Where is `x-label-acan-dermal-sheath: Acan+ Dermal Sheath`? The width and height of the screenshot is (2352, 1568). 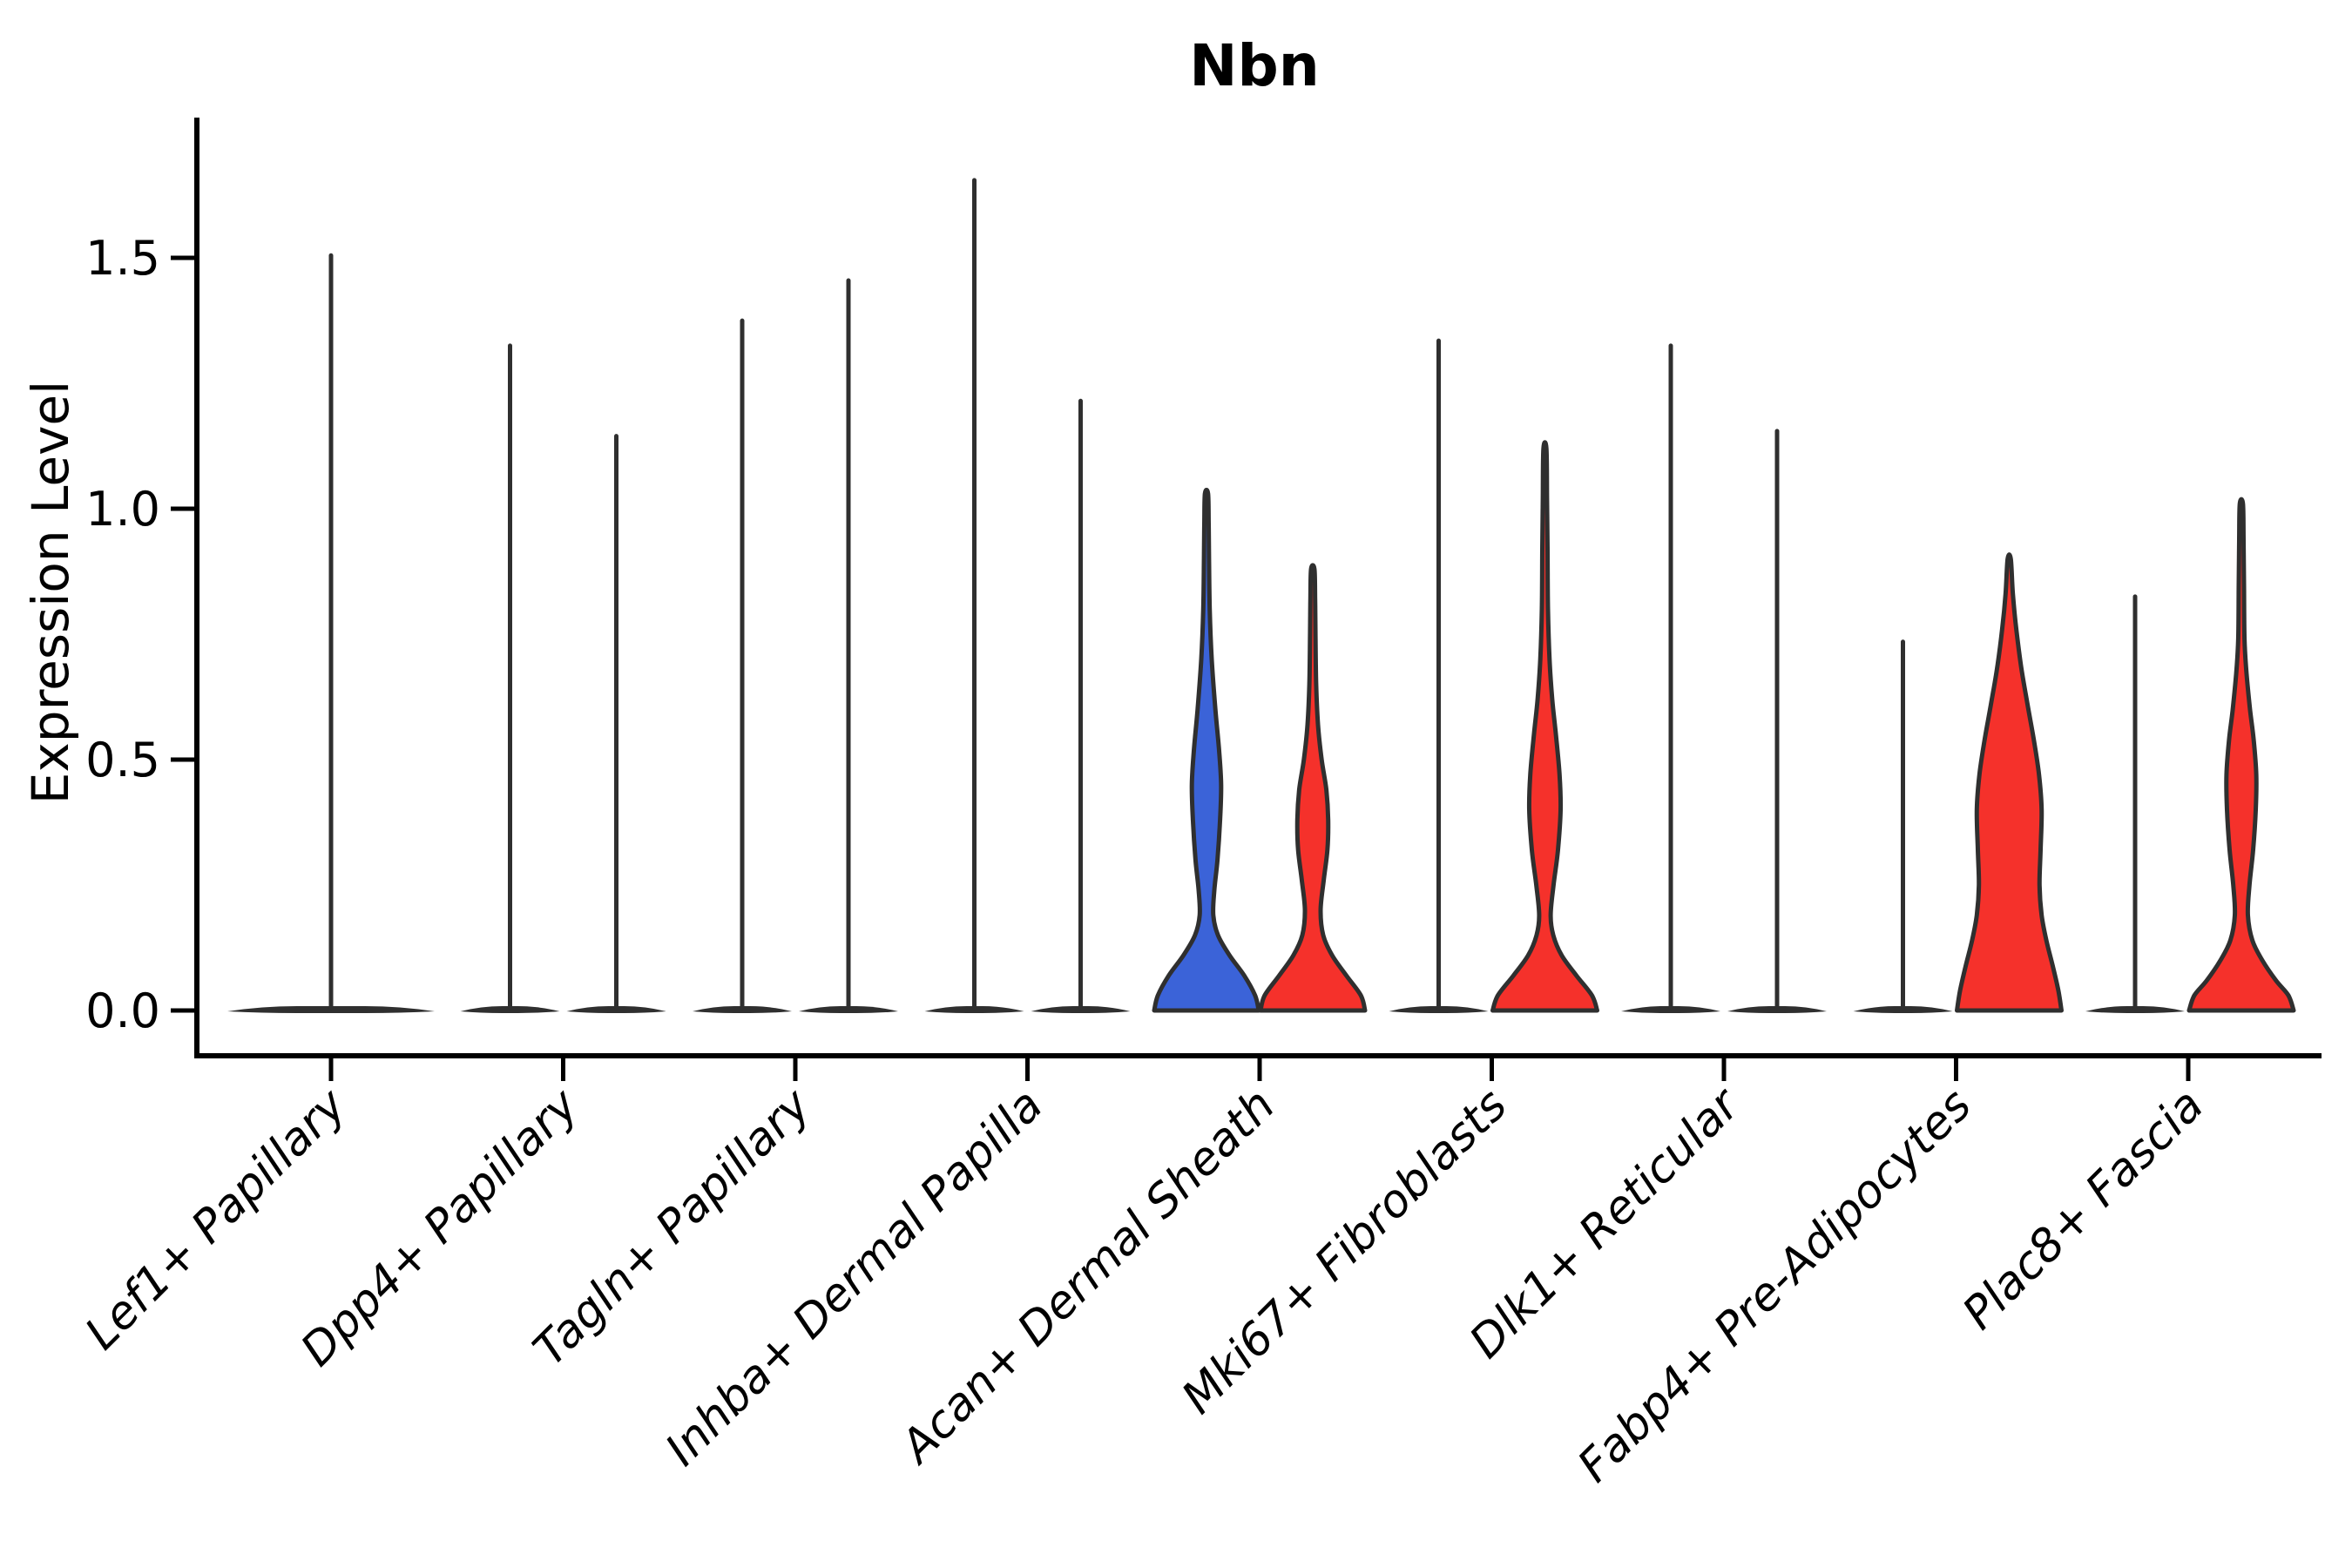
x-label-acan-dermal-sheath: Acan+ Dermal Sheath is located at coordinates (1087, 1277).